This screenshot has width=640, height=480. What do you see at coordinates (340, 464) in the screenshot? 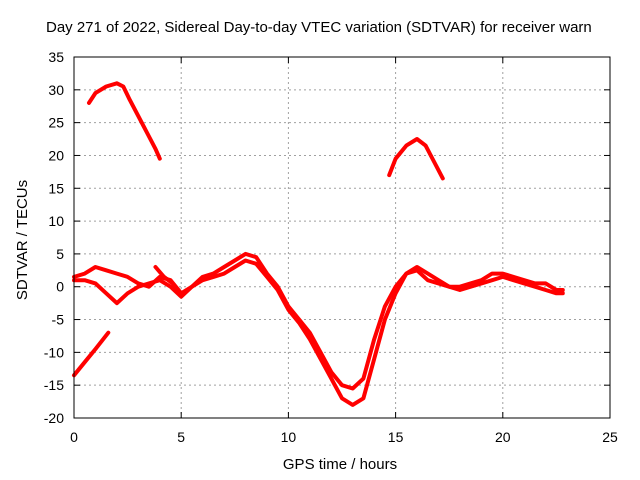
I see `x-axis-label: GPS time / hours` at bounding box center [340, 464].